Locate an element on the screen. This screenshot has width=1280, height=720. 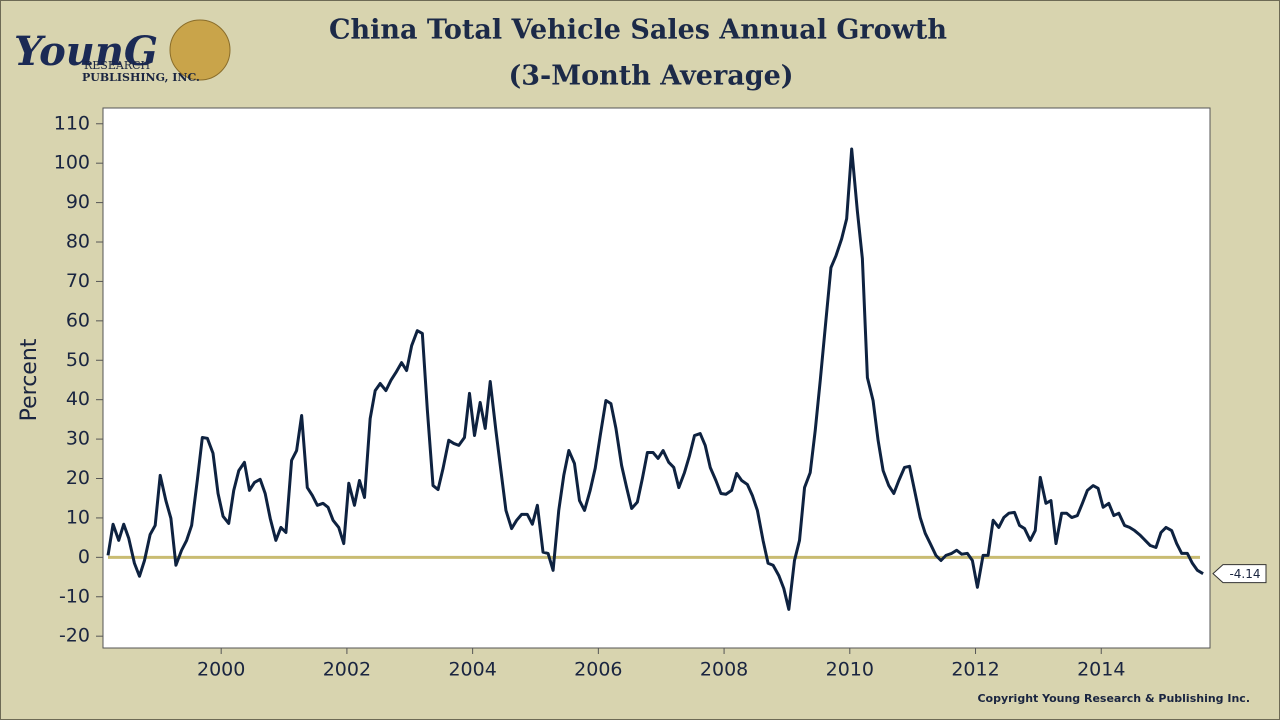
x-tick-label: 2008 is located at coordinates (724, 670).